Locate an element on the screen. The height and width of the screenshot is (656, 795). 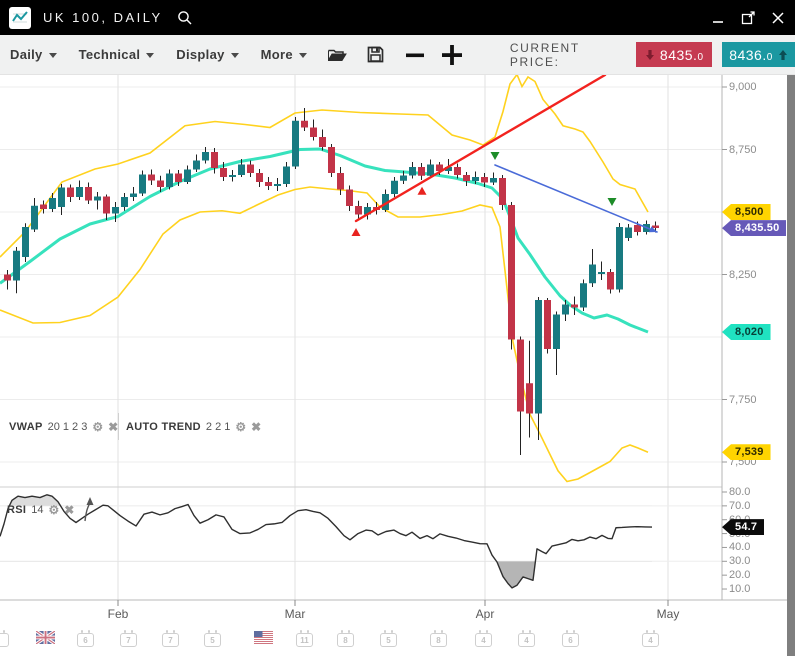
month-label: Feb is located at coordinates (118, 614).